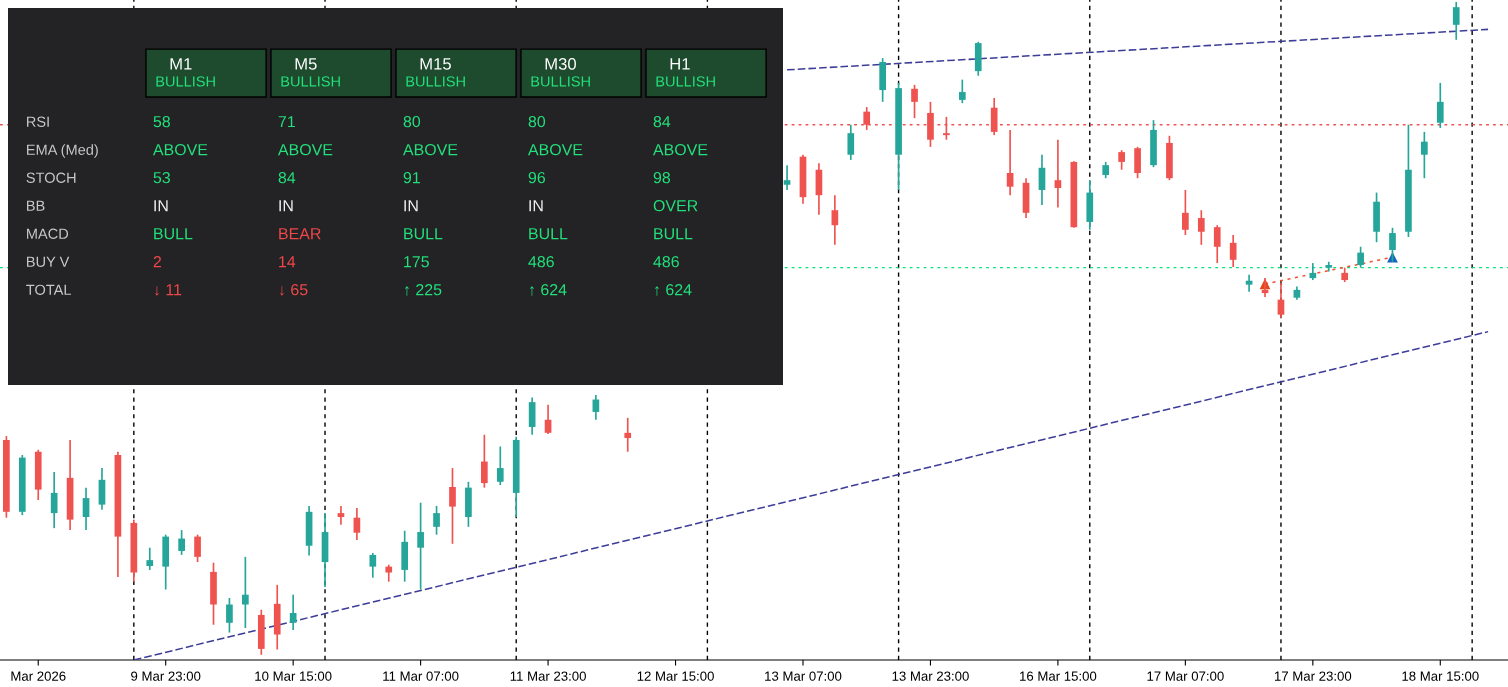 The height and width of the screenshot is (687, 1508). Describe the element at coordinates (294, 290) in the screenshot. I see `text: ↓ 65` at that location.